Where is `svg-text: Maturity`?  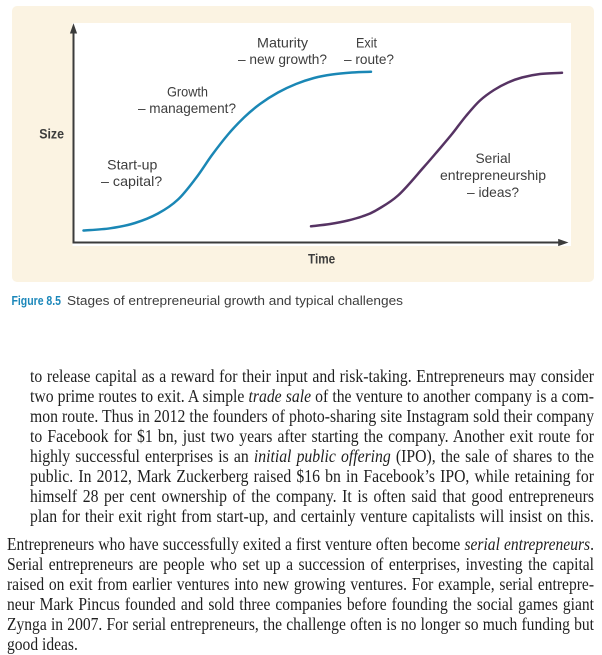 svg-text: Maturity is located at coordinates (282, 43).